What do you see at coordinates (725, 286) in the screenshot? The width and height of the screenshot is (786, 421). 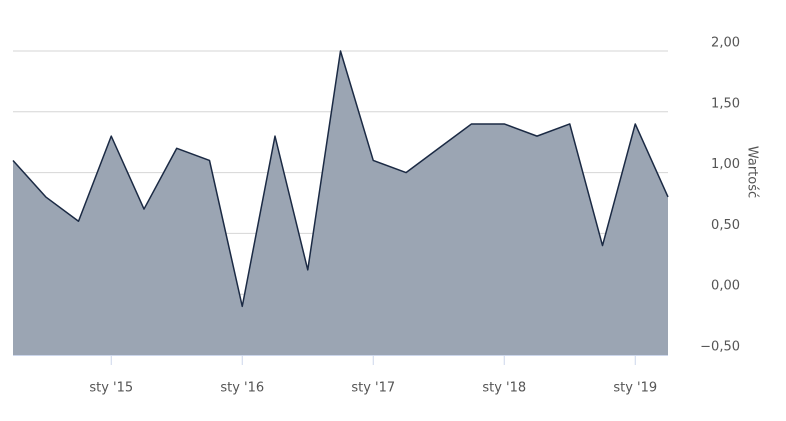 I see `y-tick-label: 0,00` at bounding box center [725, 286].